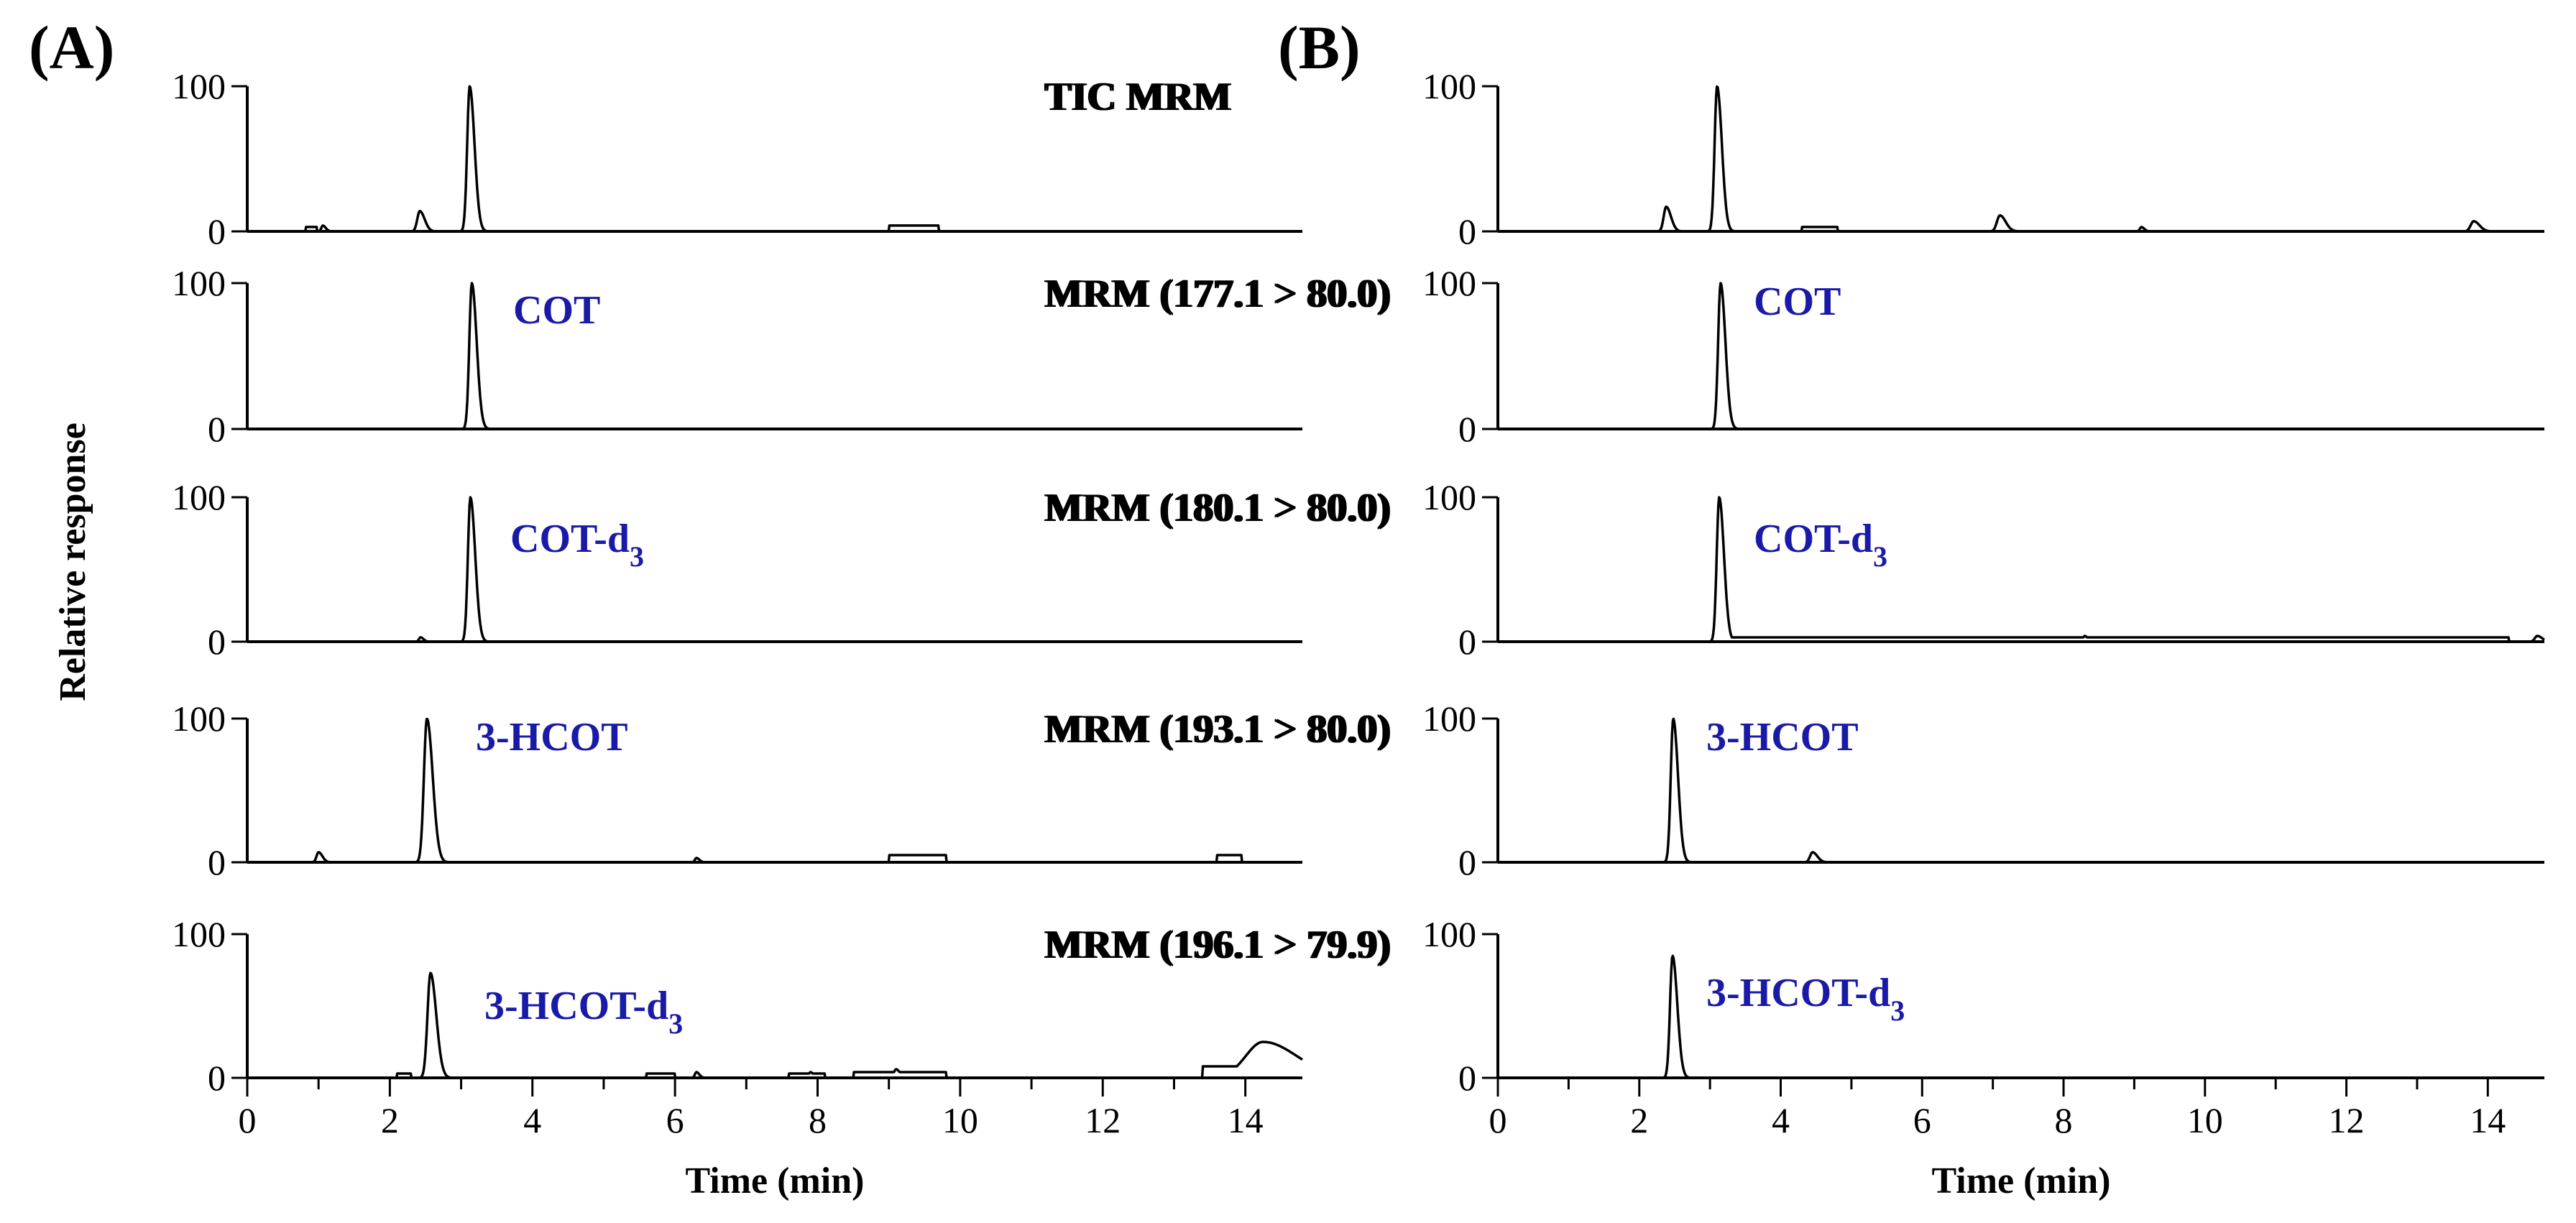 This screenshot has width=2576, height=1223. I want to click on y-axis-title: Relative response, so click(72, 562).